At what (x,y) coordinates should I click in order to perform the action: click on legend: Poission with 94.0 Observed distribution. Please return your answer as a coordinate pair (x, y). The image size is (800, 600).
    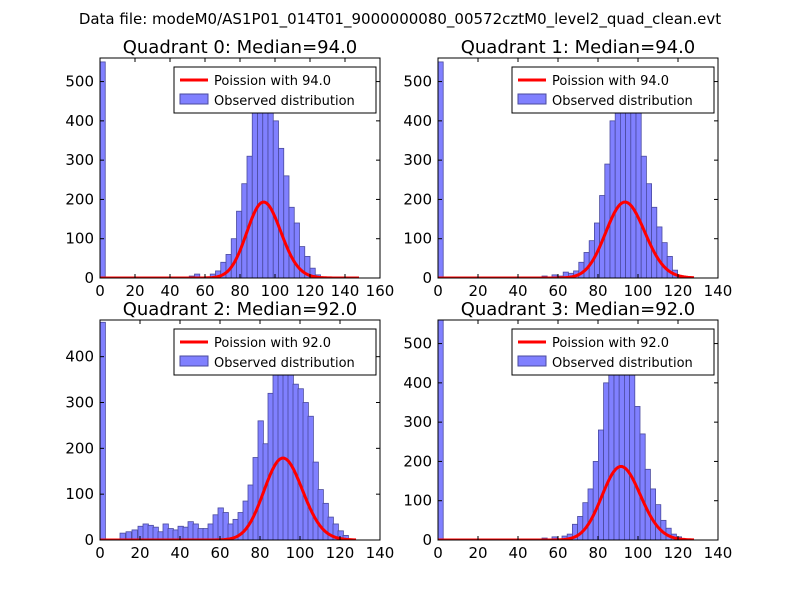
    Looking at the image, I should click on (275, 90).